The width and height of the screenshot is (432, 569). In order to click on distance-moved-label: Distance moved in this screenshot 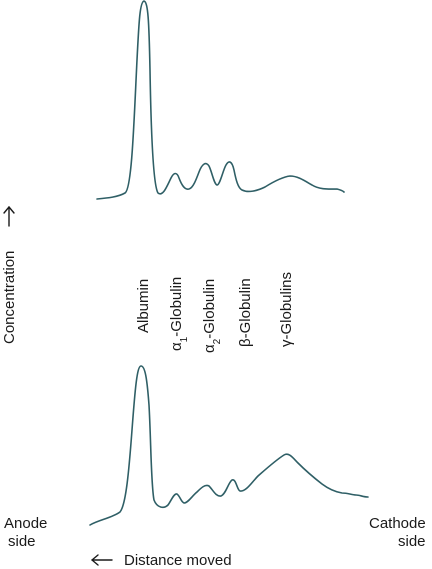, I will do `click(178, 560)`.